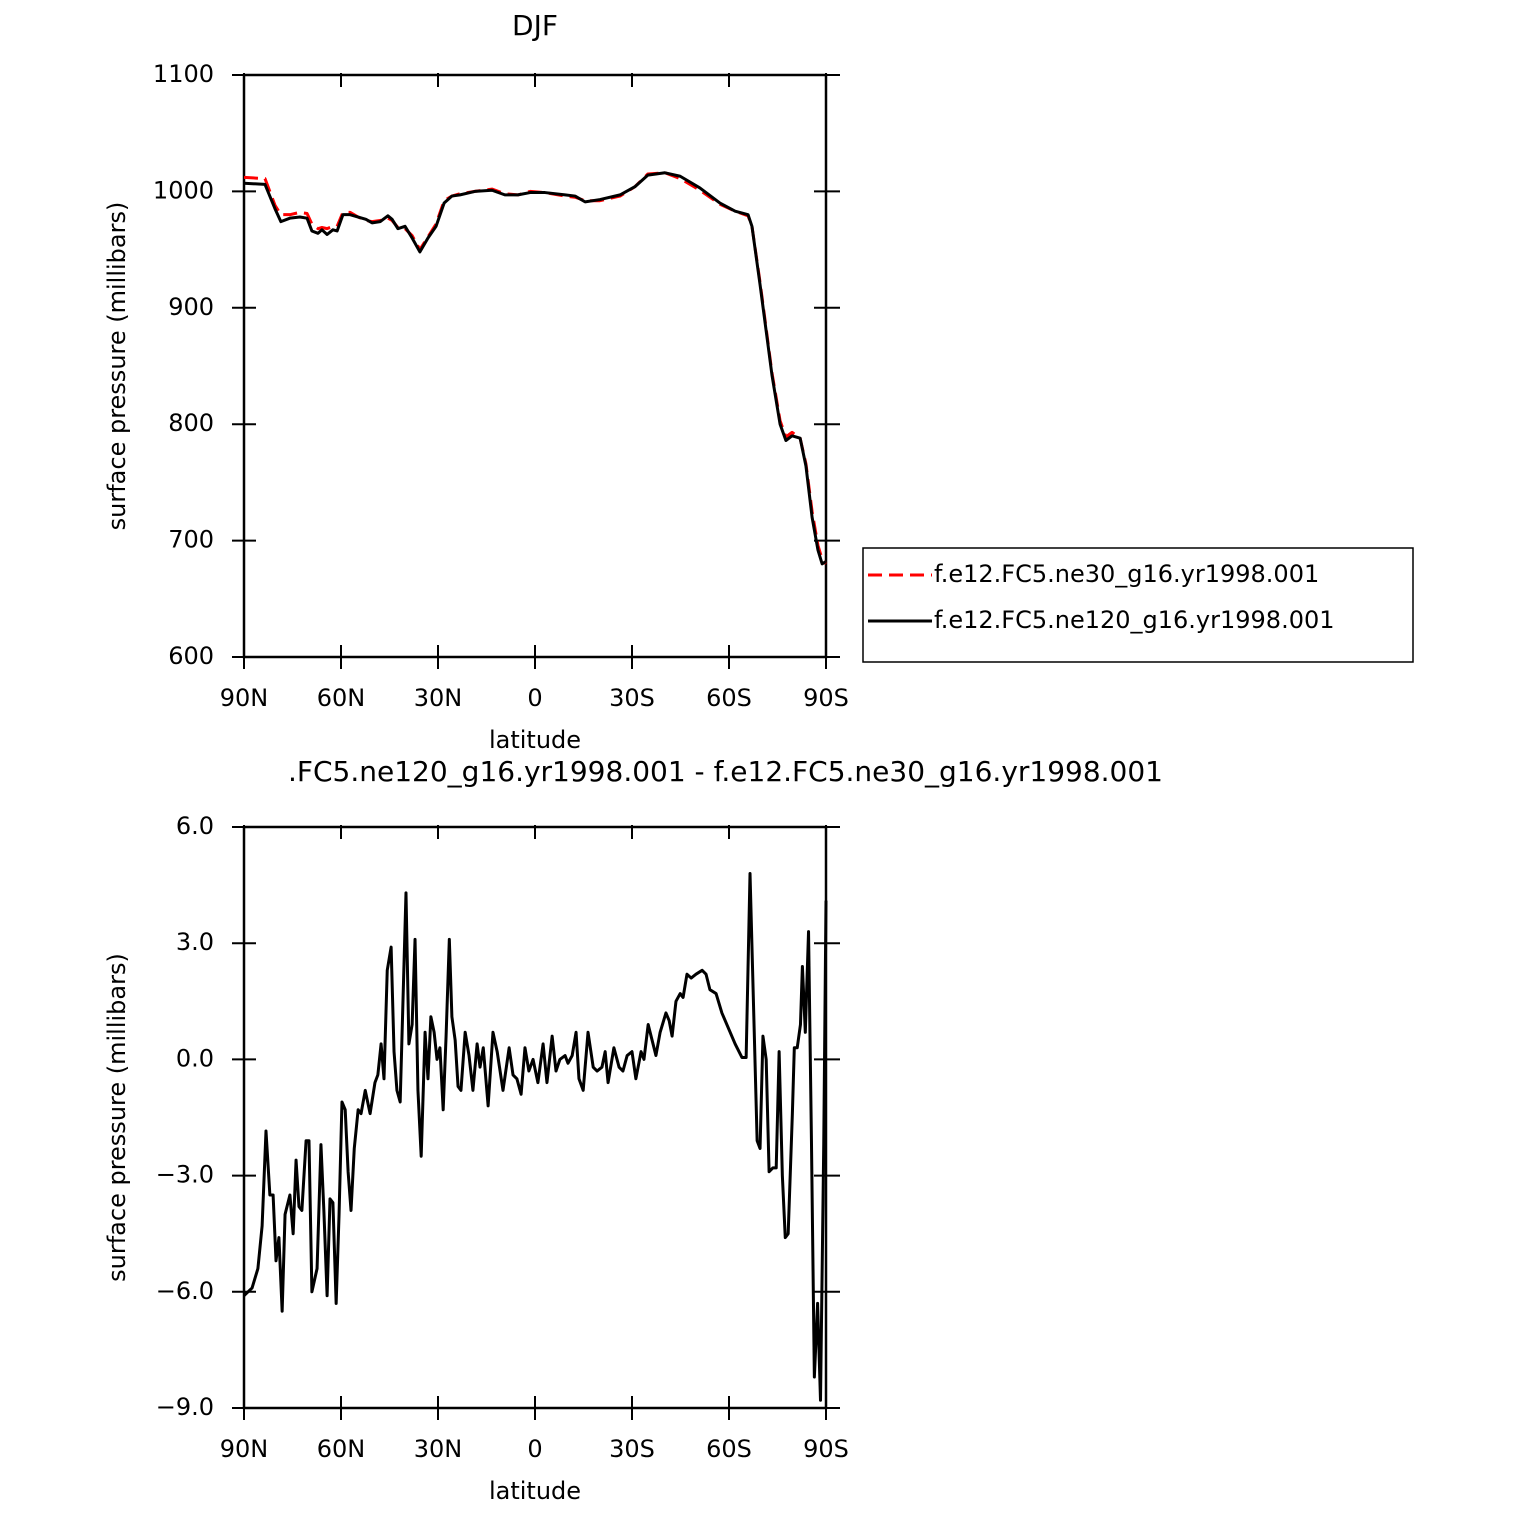 The height and width of the screenshot is (1513, 1516). What do you see at coordinates (1134, 620) in the screenshot?
I see `legend-label: f.e12.FC5.ne120_g16.yr1998.001` at bounding box center [1134, 620].